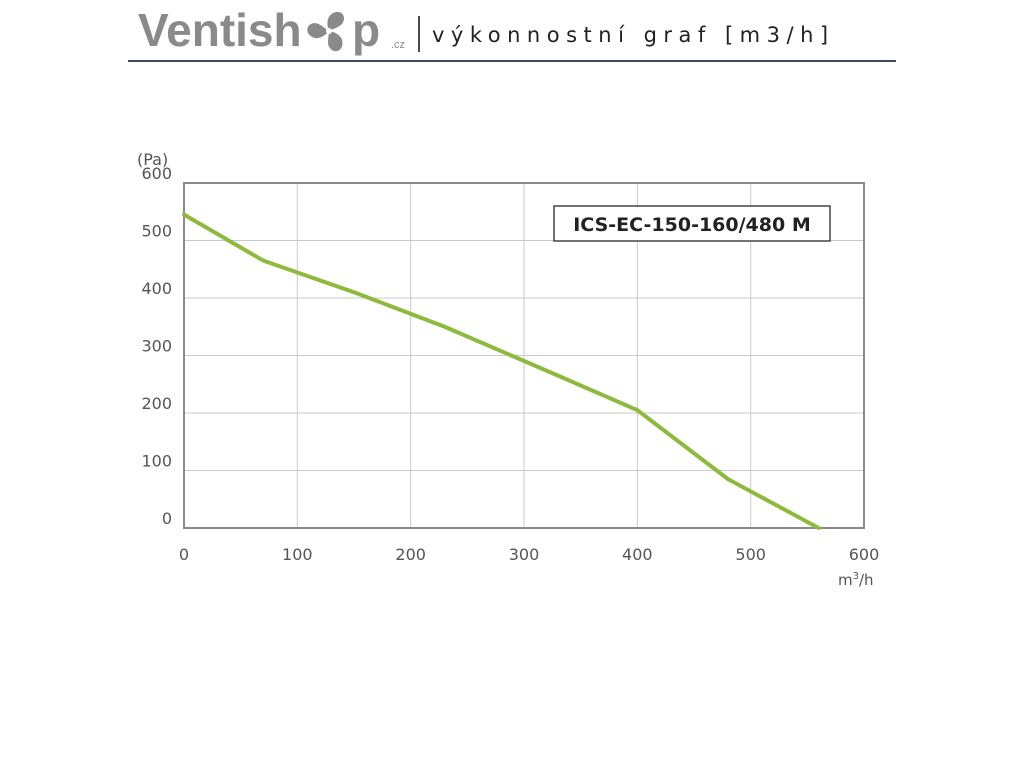 Image resolution: width=1024 pixels, height=768 pixels. Describe the element at coordinates (845, 580) in the screenshot. I see `x-axis-unit-base: m` at that location.